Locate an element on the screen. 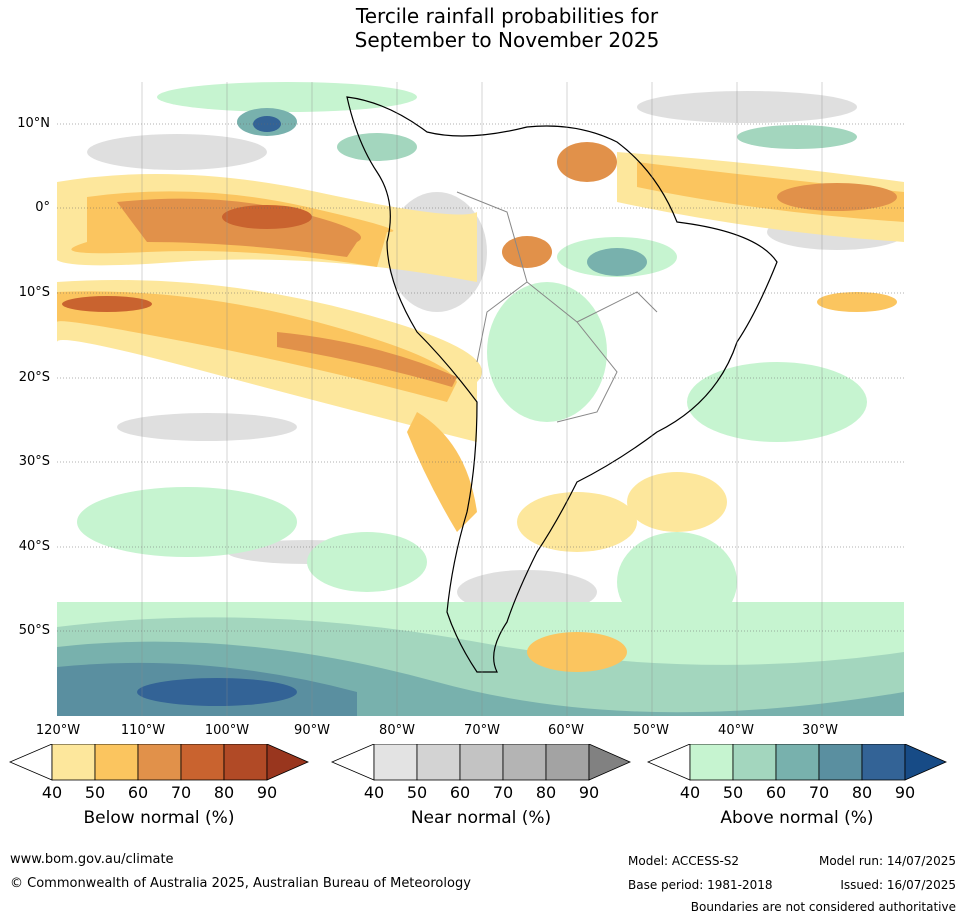 The width and height of the screenshot is (965, 919). cbar-below-tick-60: 60 is located at coordinates (138, 792).